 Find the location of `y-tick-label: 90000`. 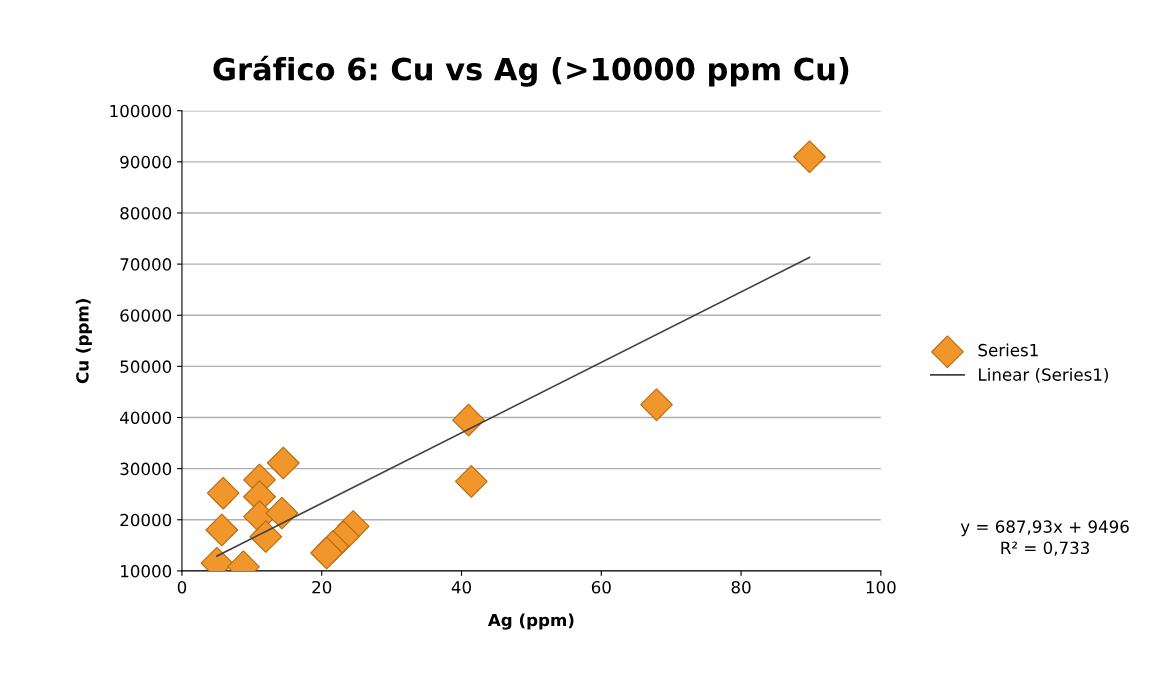

y-tick-label: 90000 is located at coordinates (146, 162).